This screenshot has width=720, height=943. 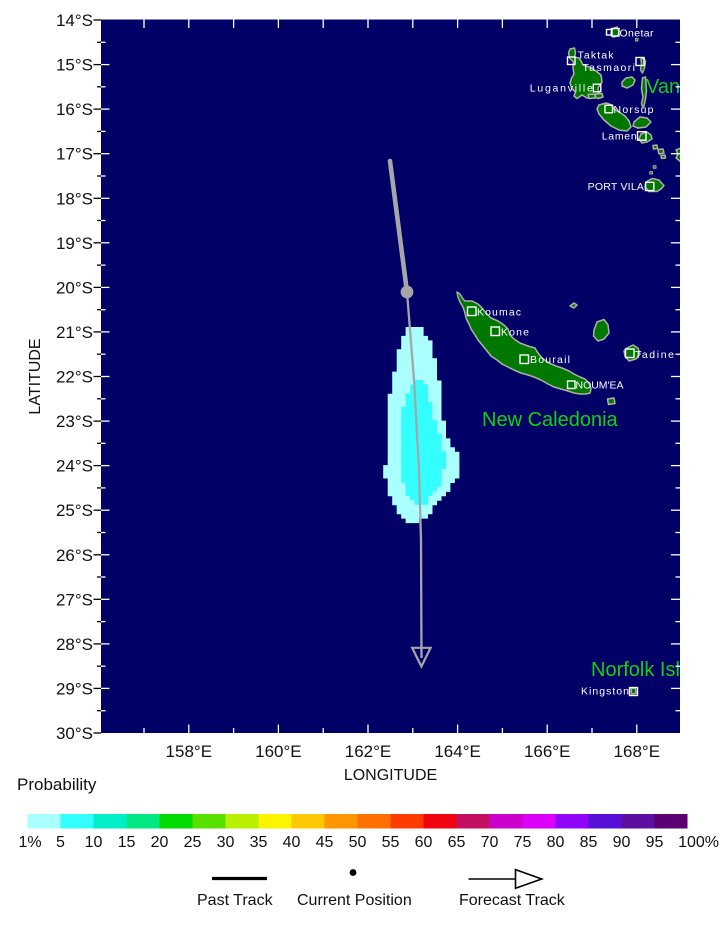 I want to click on svg-text: 30, so click(x=226, y=842).